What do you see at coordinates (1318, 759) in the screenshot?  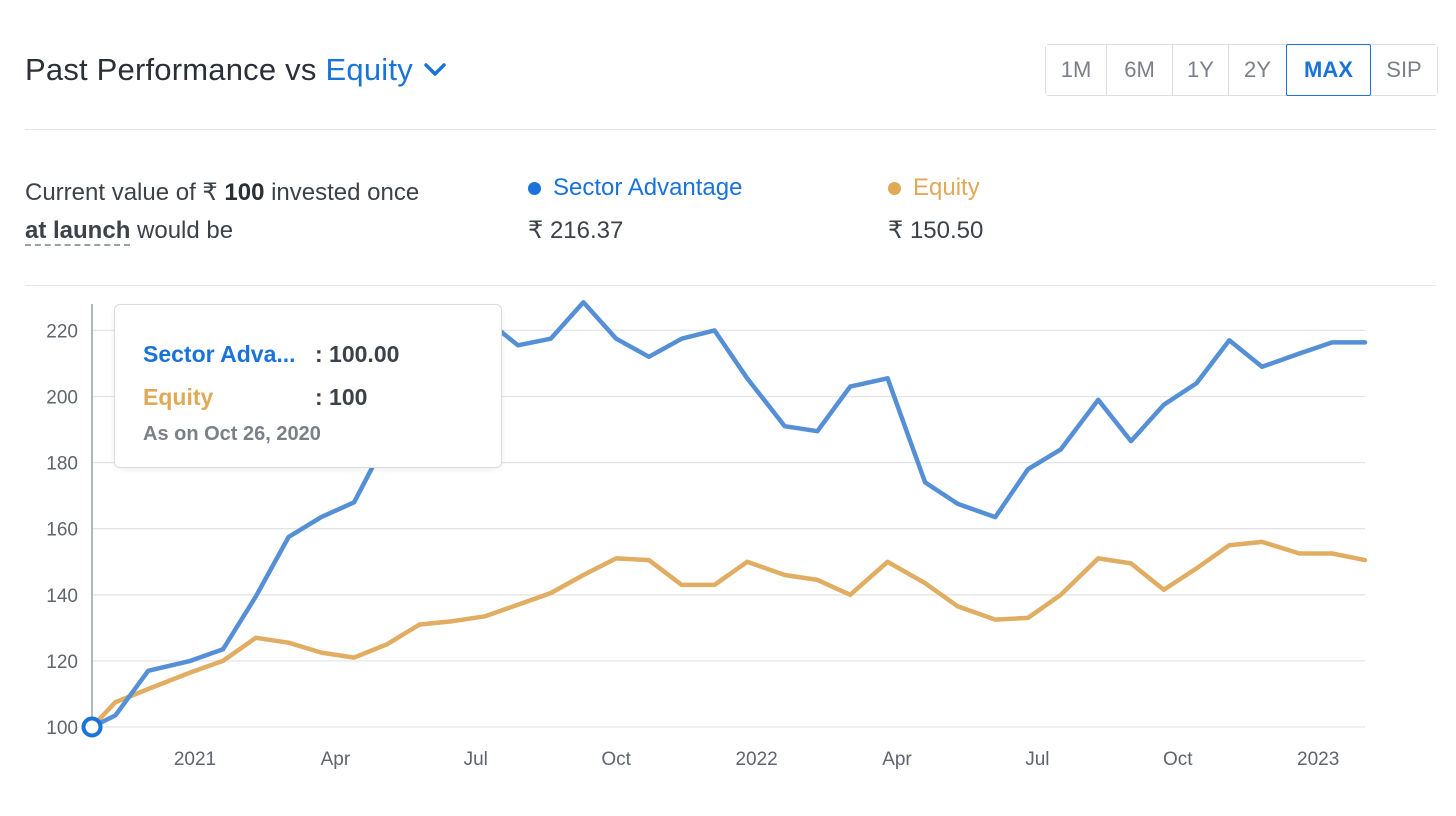 I see `x-tick-label: 2023` at bounding box center [1318, 759].